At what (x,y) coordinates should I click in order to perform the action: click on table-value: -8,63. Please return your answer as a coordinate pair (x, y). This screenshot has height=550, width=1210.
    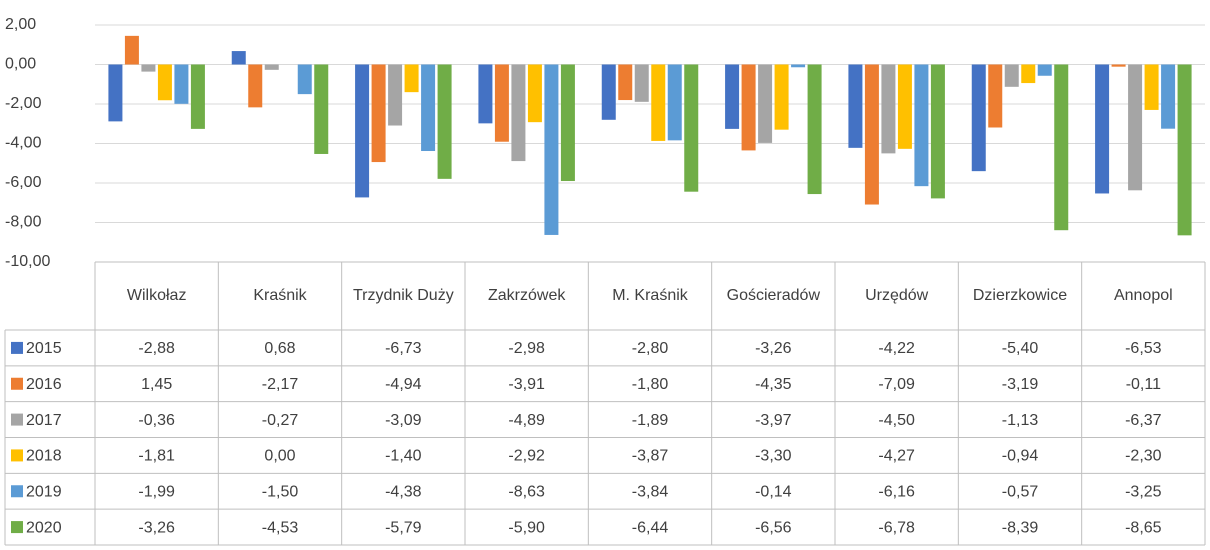
    Looking at the image, I should click on (526, 491).